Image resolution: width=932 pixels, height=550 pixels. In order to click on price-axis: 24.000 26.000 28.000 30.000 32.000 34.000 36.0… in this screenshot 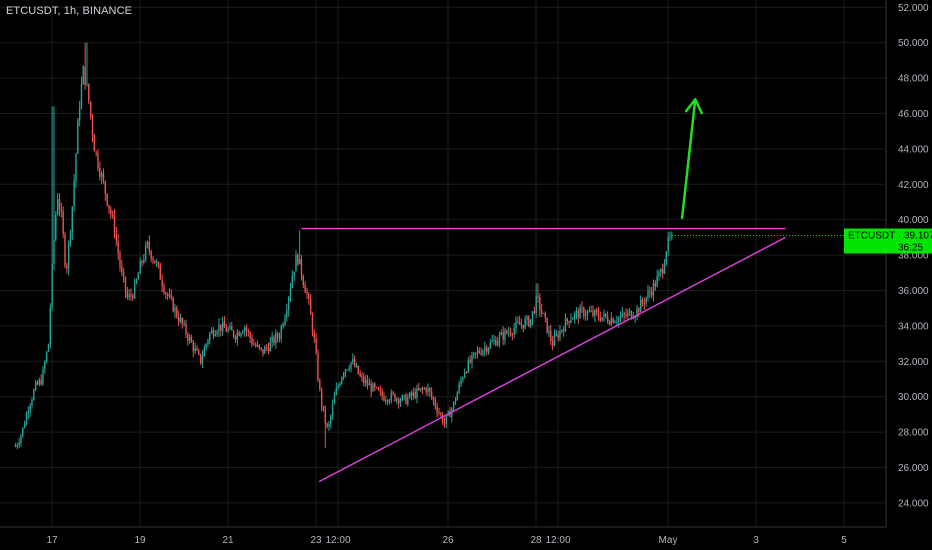, I will do `click(907, 263)`.